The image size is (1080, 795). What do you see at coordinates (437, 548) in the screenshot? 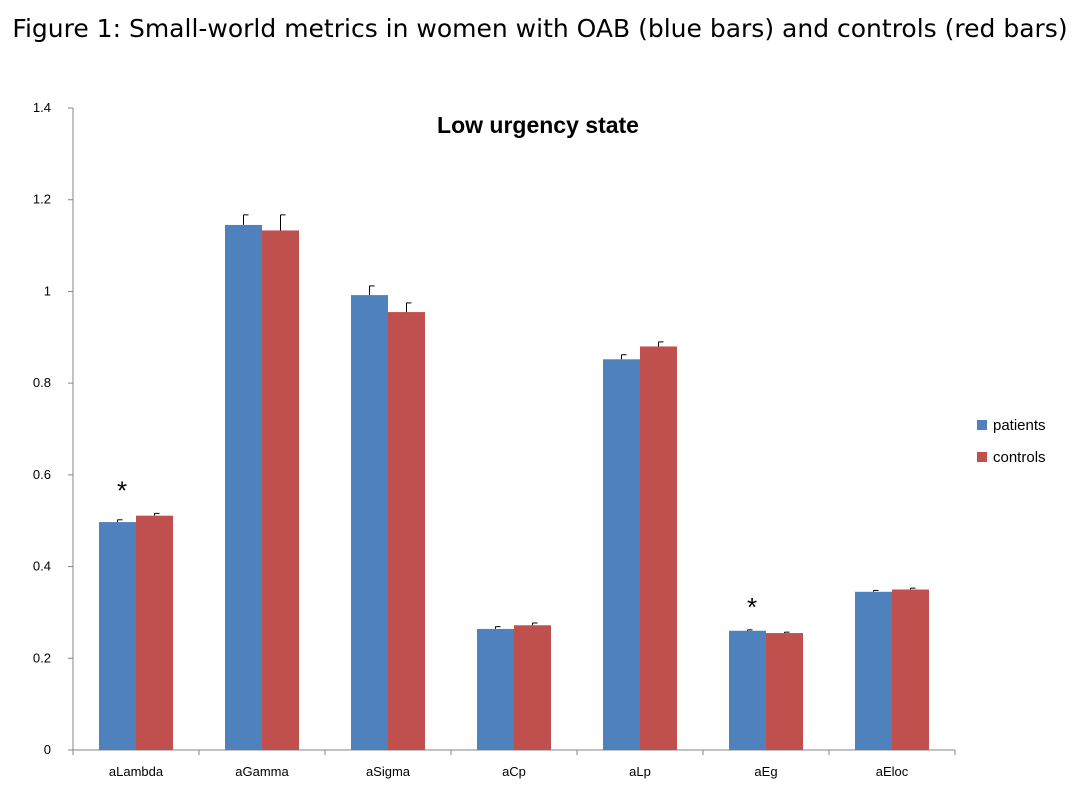
I see `chart-annotations: **` at bounding box center [437, 548].